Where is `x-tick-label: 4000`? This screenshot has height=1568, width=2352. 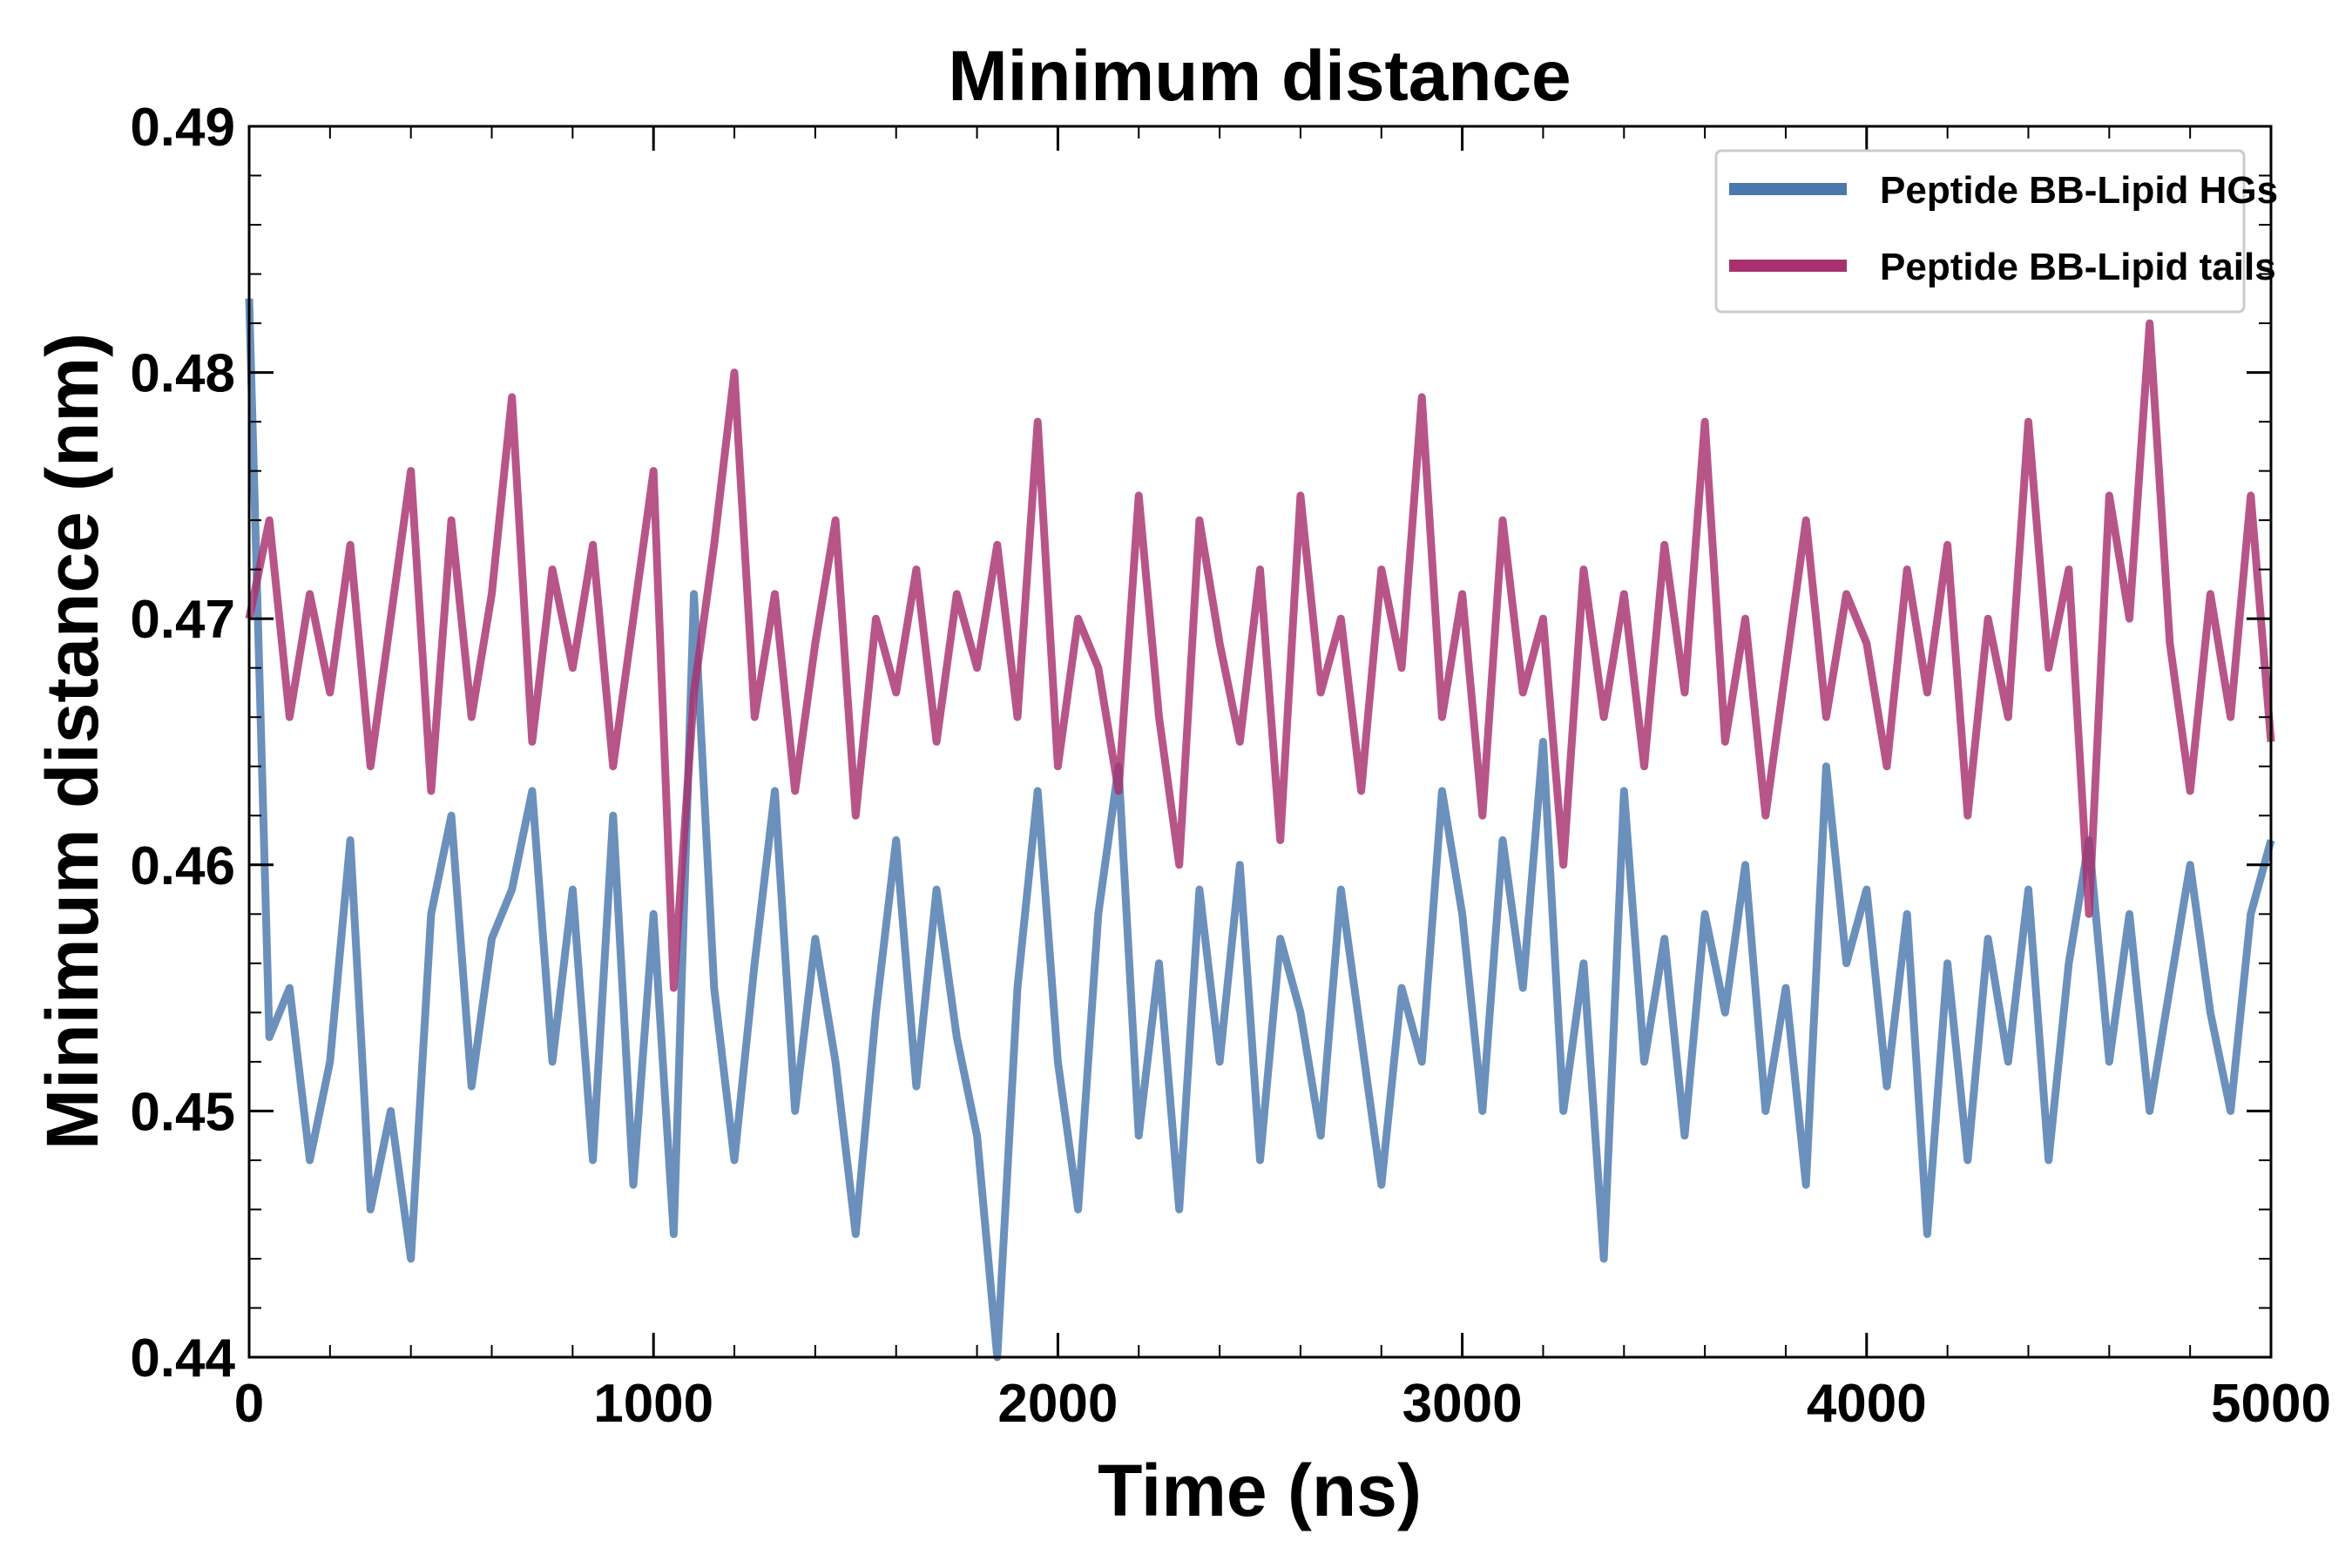 x-tick-label: 4000 is located at coordinates (1867, 1404).